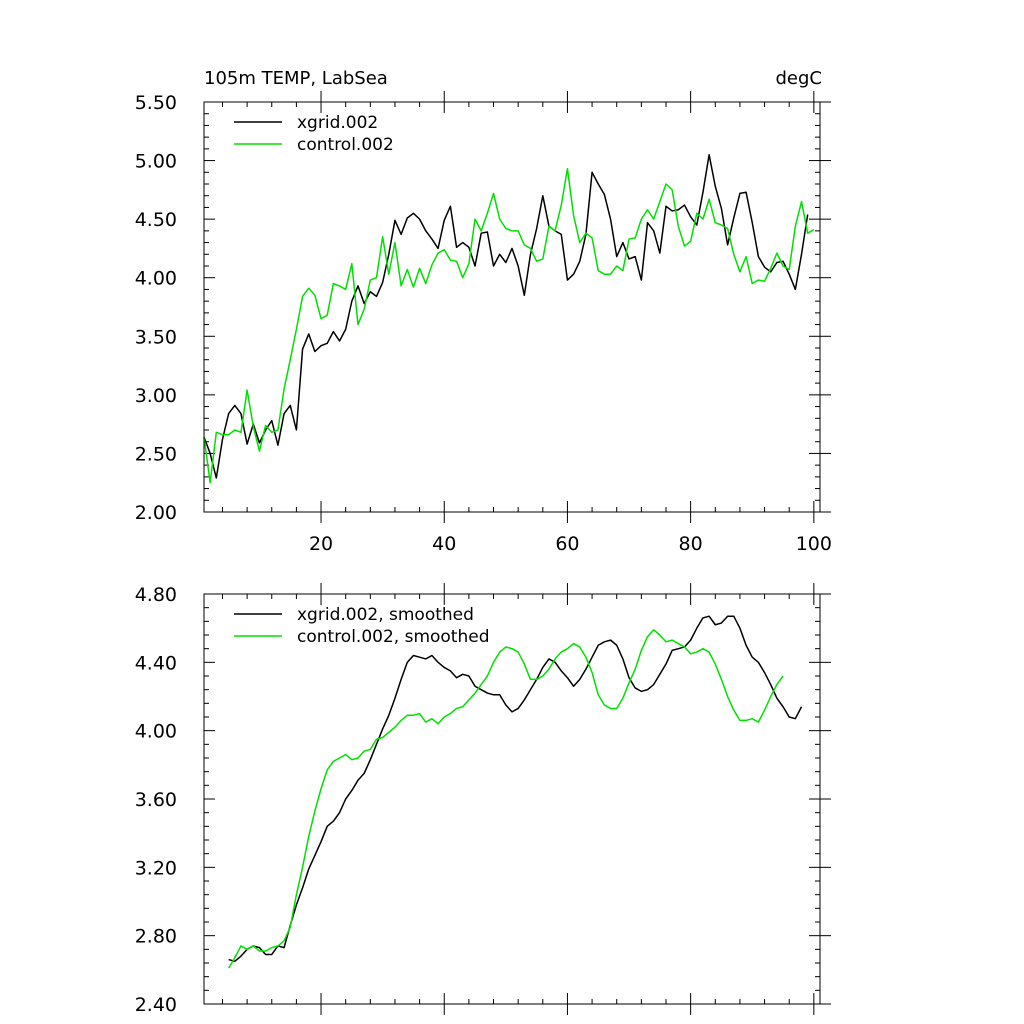 Image resolution: width=1024 pixels, height=1024 pixels. I want to click on top-y-tick-label: 2.00, so click(156, 513).